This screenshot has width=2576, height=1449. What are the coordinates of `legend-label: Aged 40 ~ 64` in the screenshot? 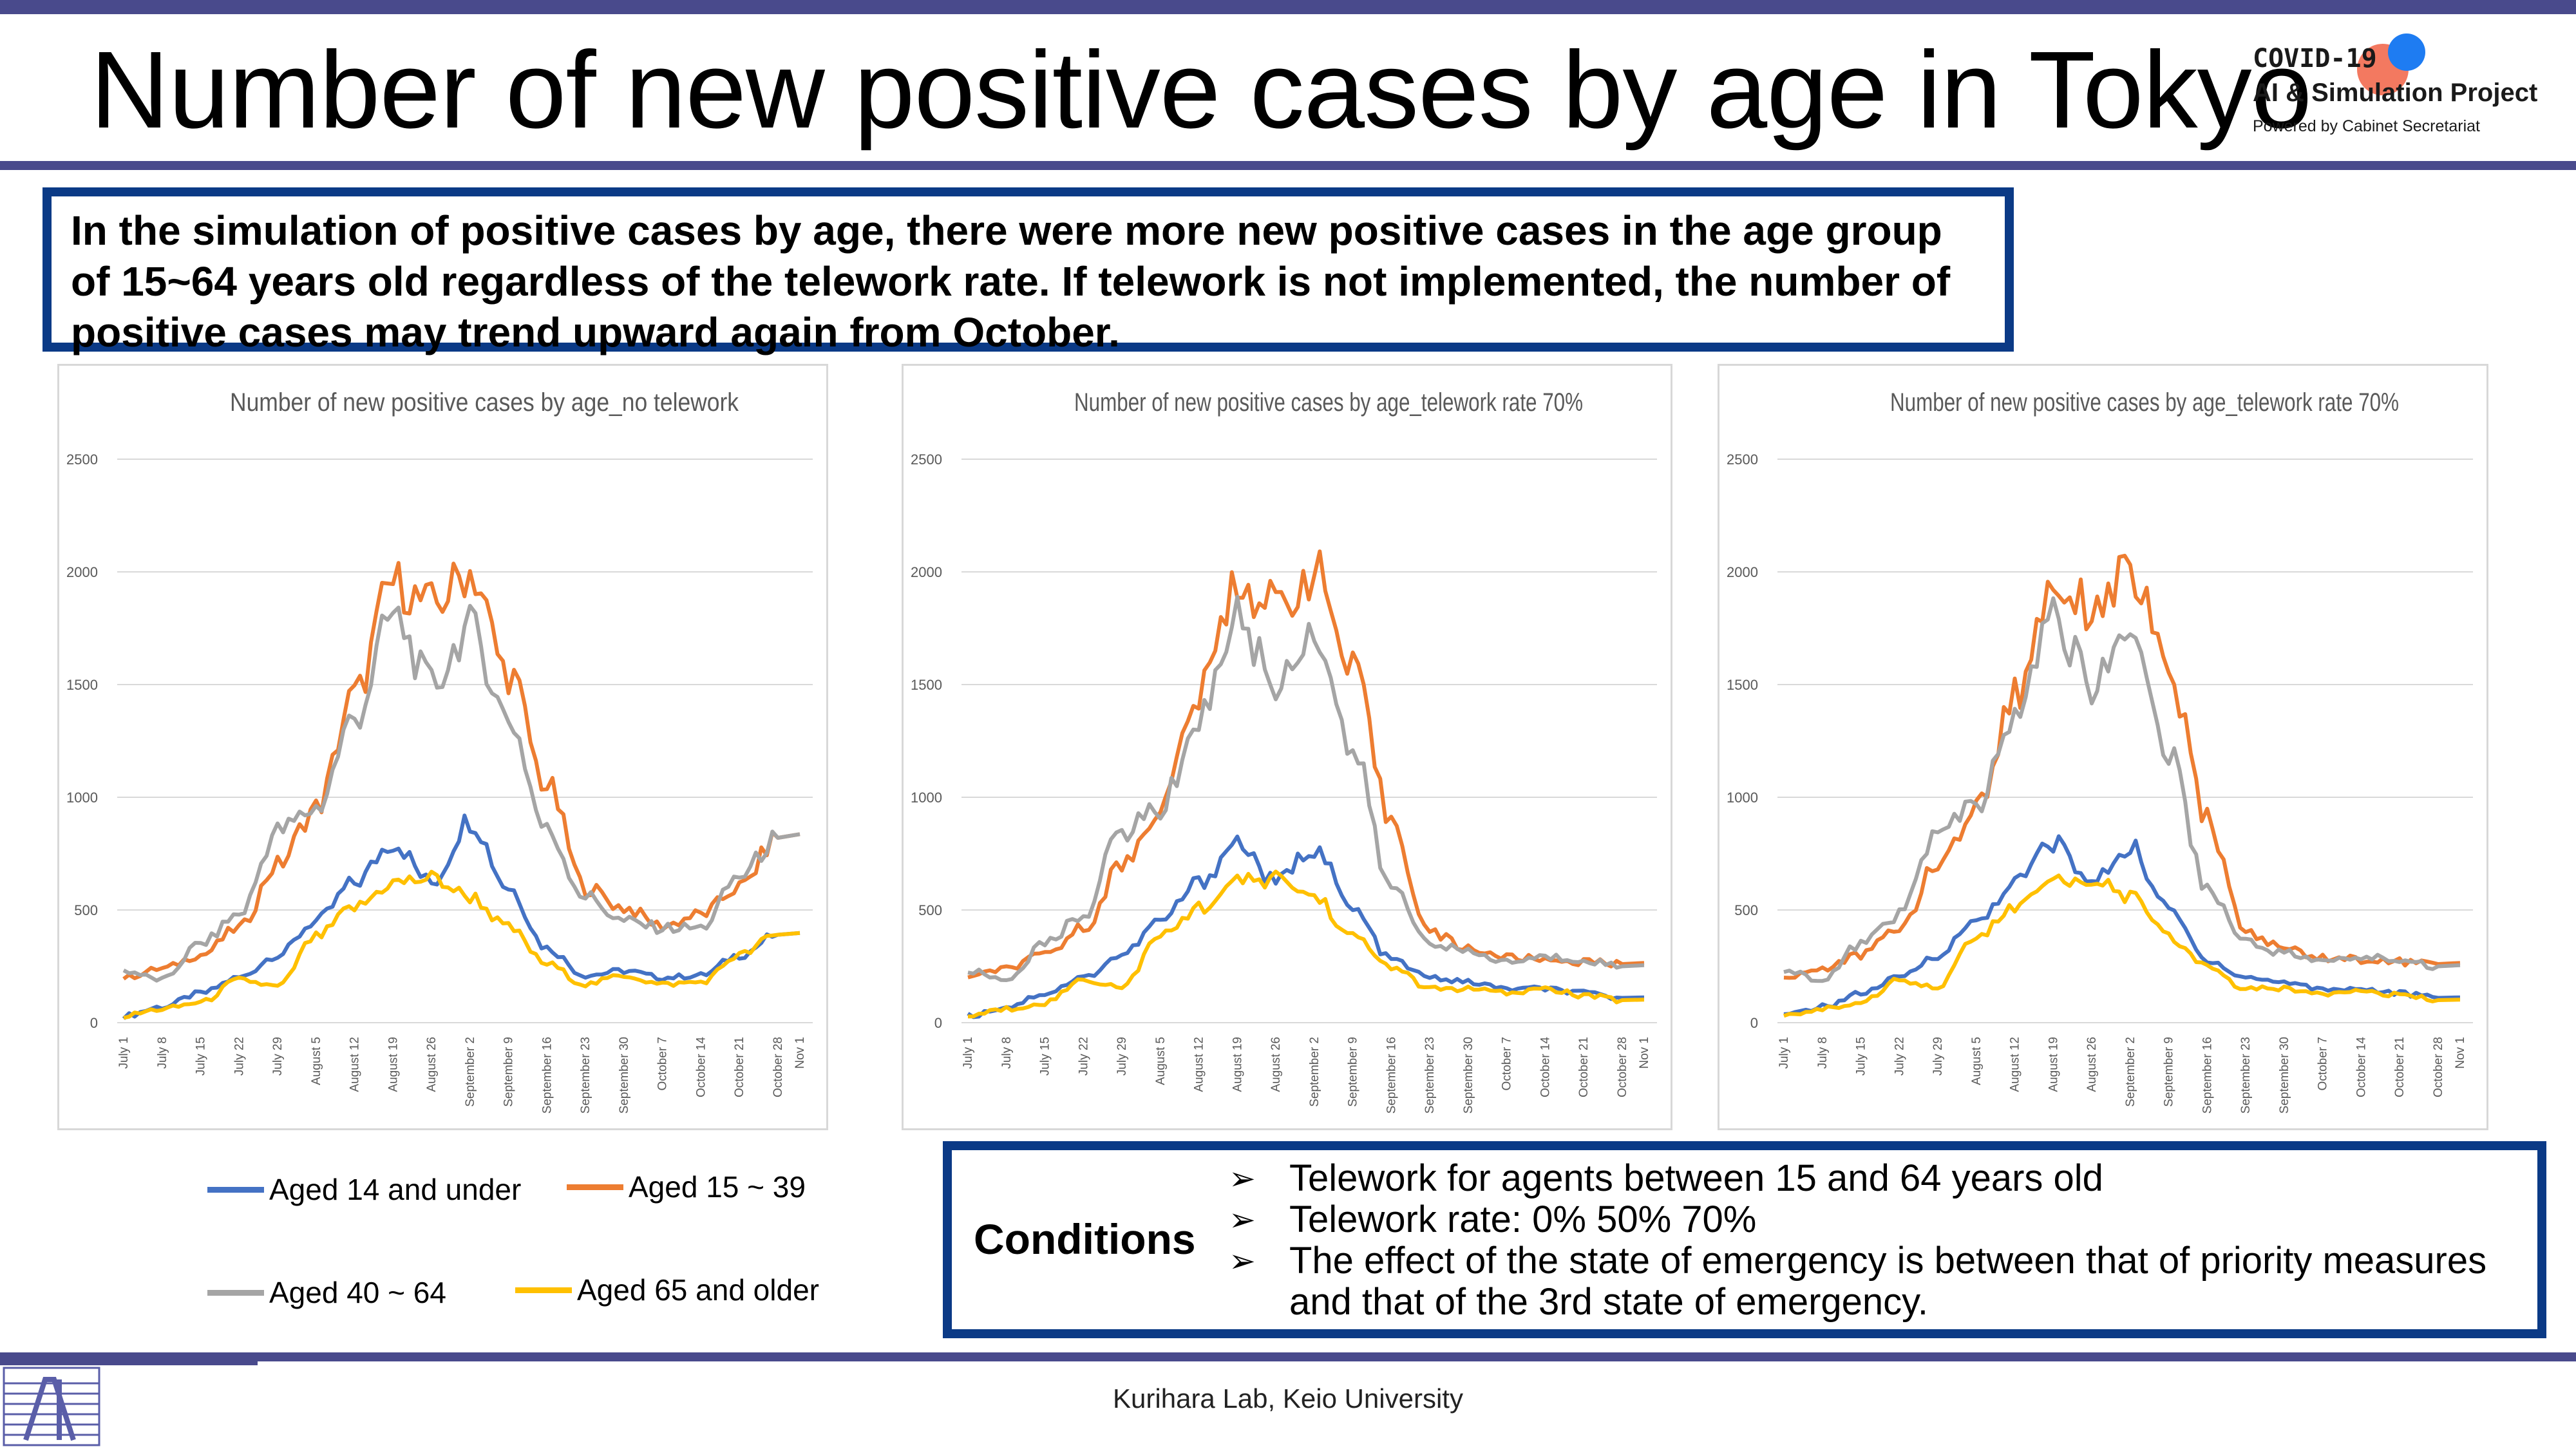 It's located at (357, 1292).